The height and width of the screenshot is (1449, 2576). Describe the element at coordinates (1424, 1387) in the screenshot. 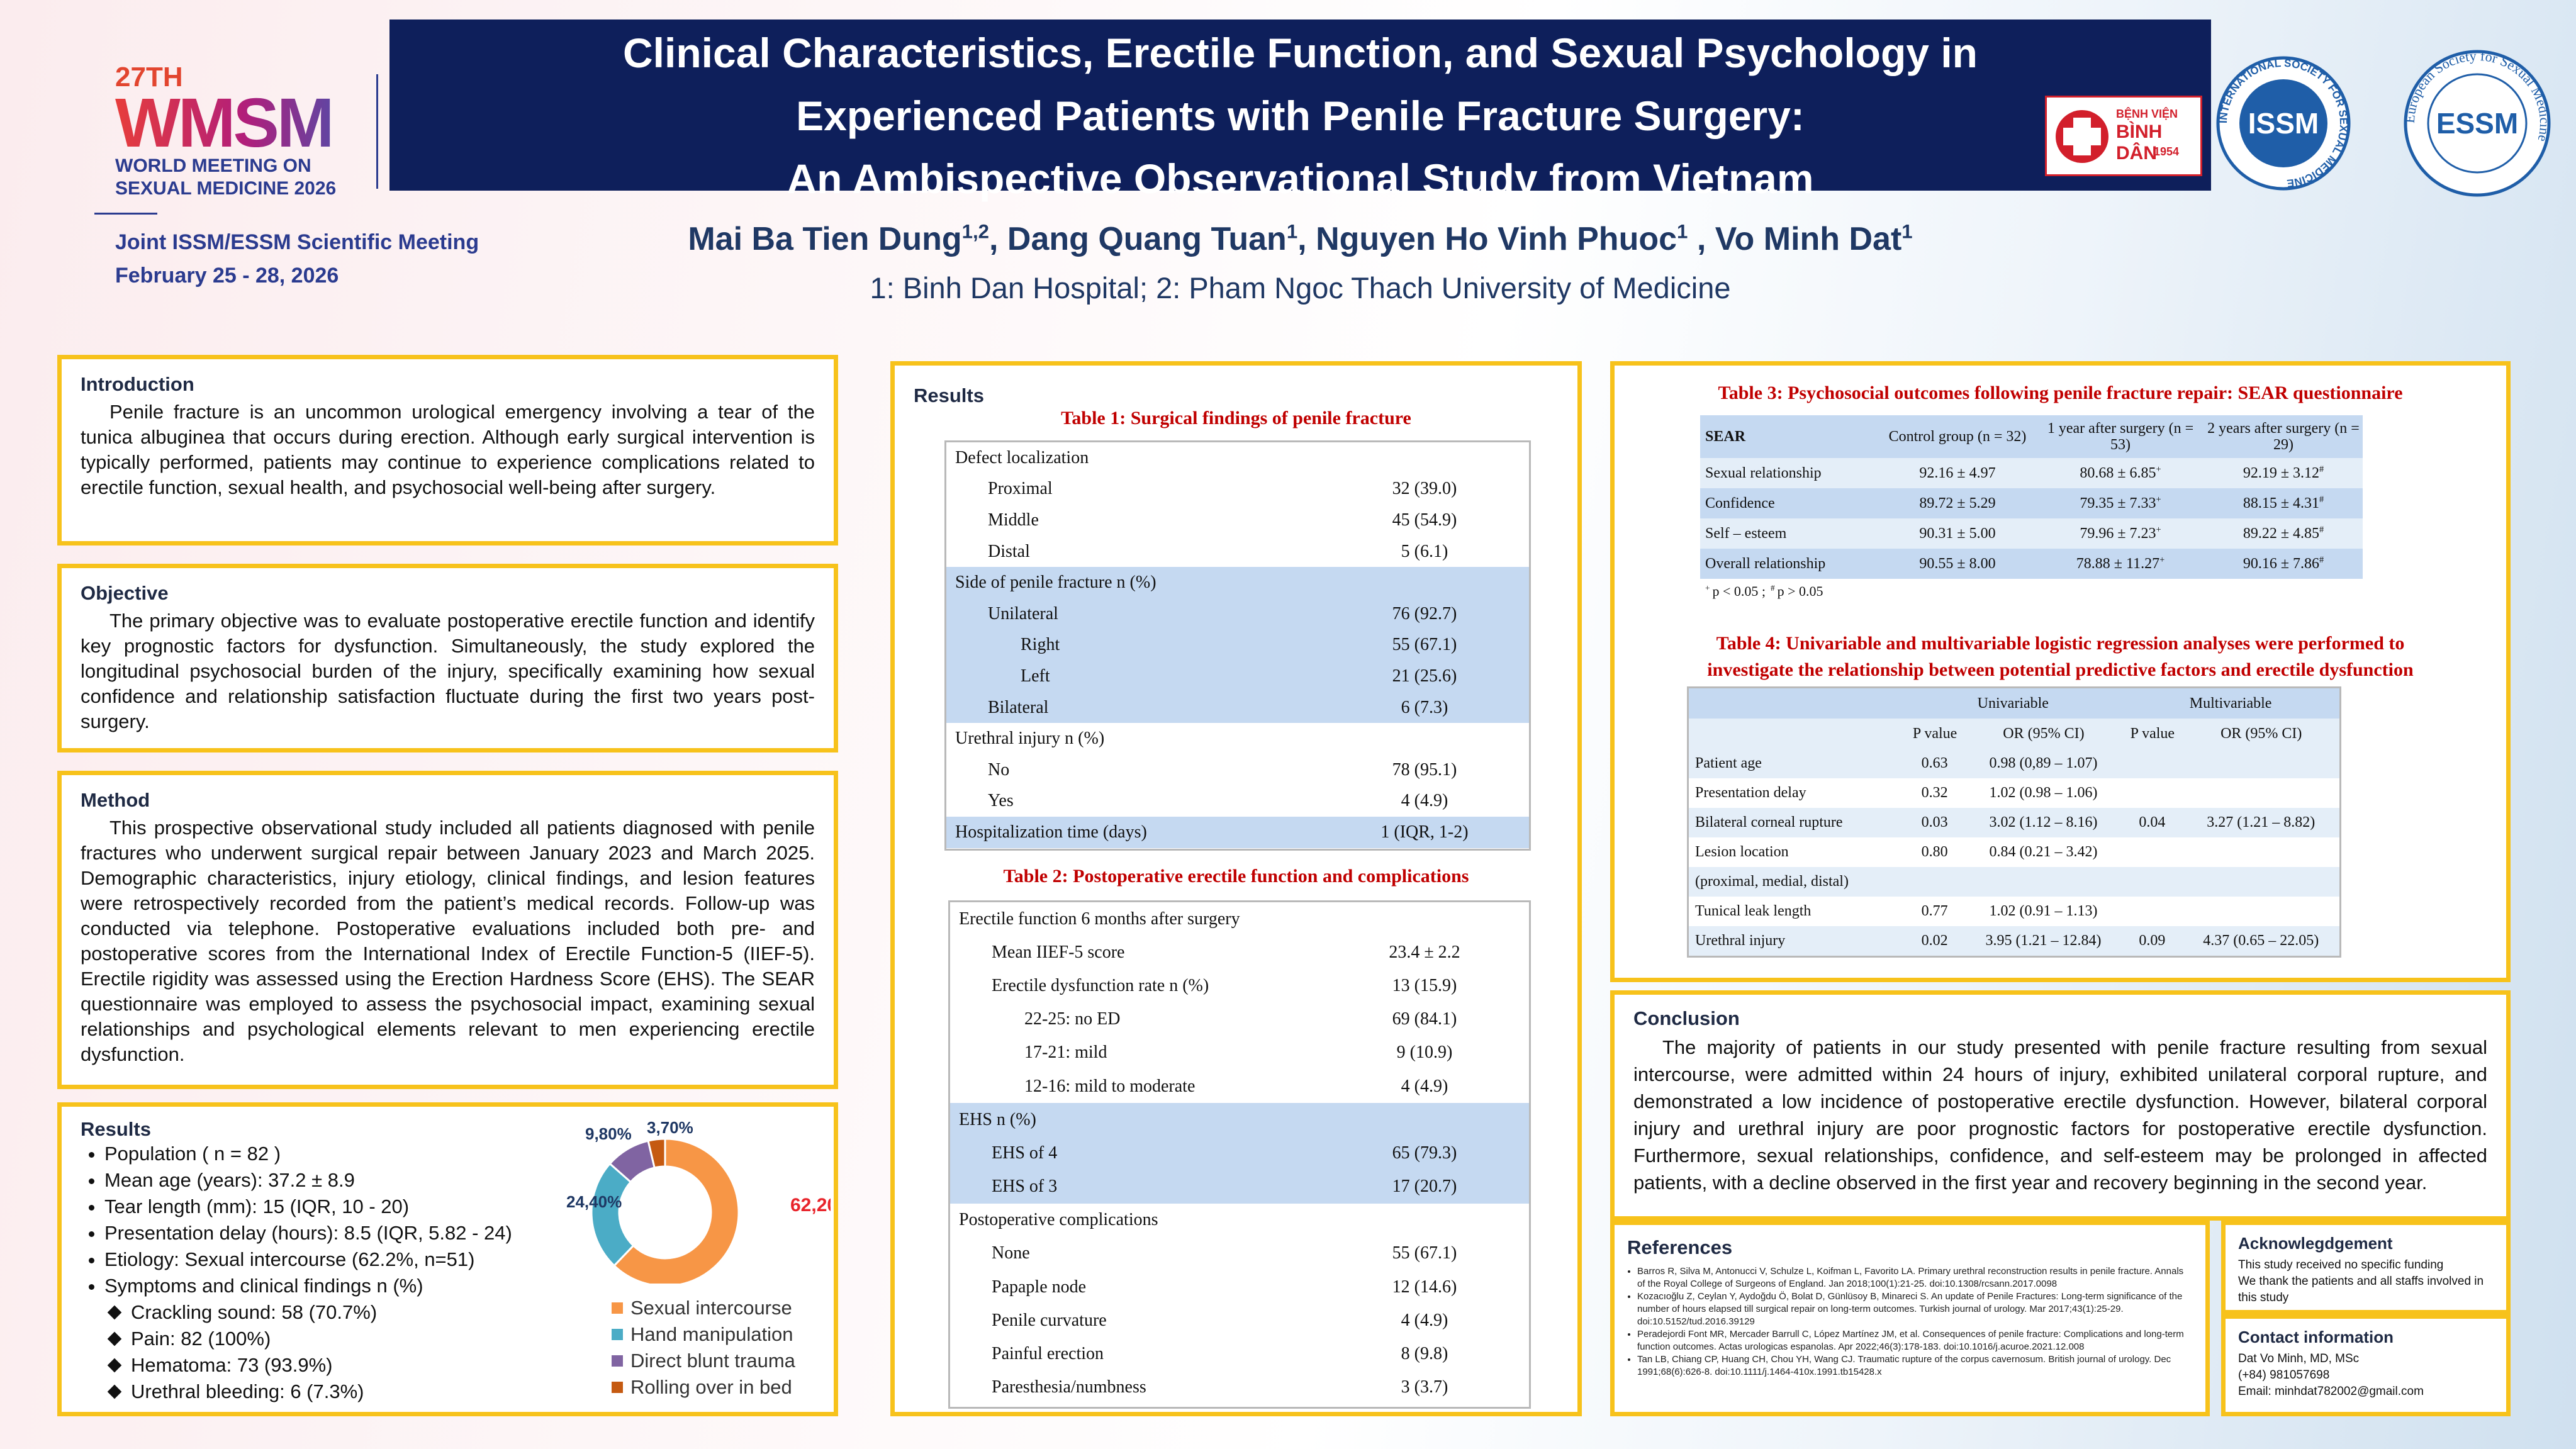

I see `row-value: 3 (3.7)` at that location.